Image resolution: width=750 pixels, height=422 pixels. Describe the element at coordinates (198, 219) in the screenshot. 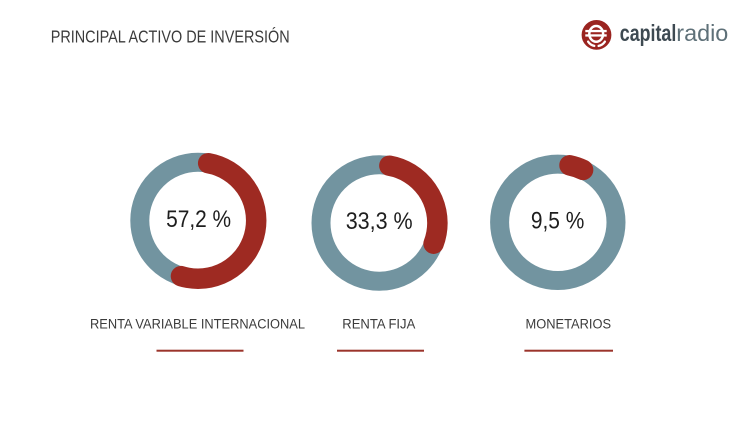

I see `svg-text: 57,2 %` at that location.